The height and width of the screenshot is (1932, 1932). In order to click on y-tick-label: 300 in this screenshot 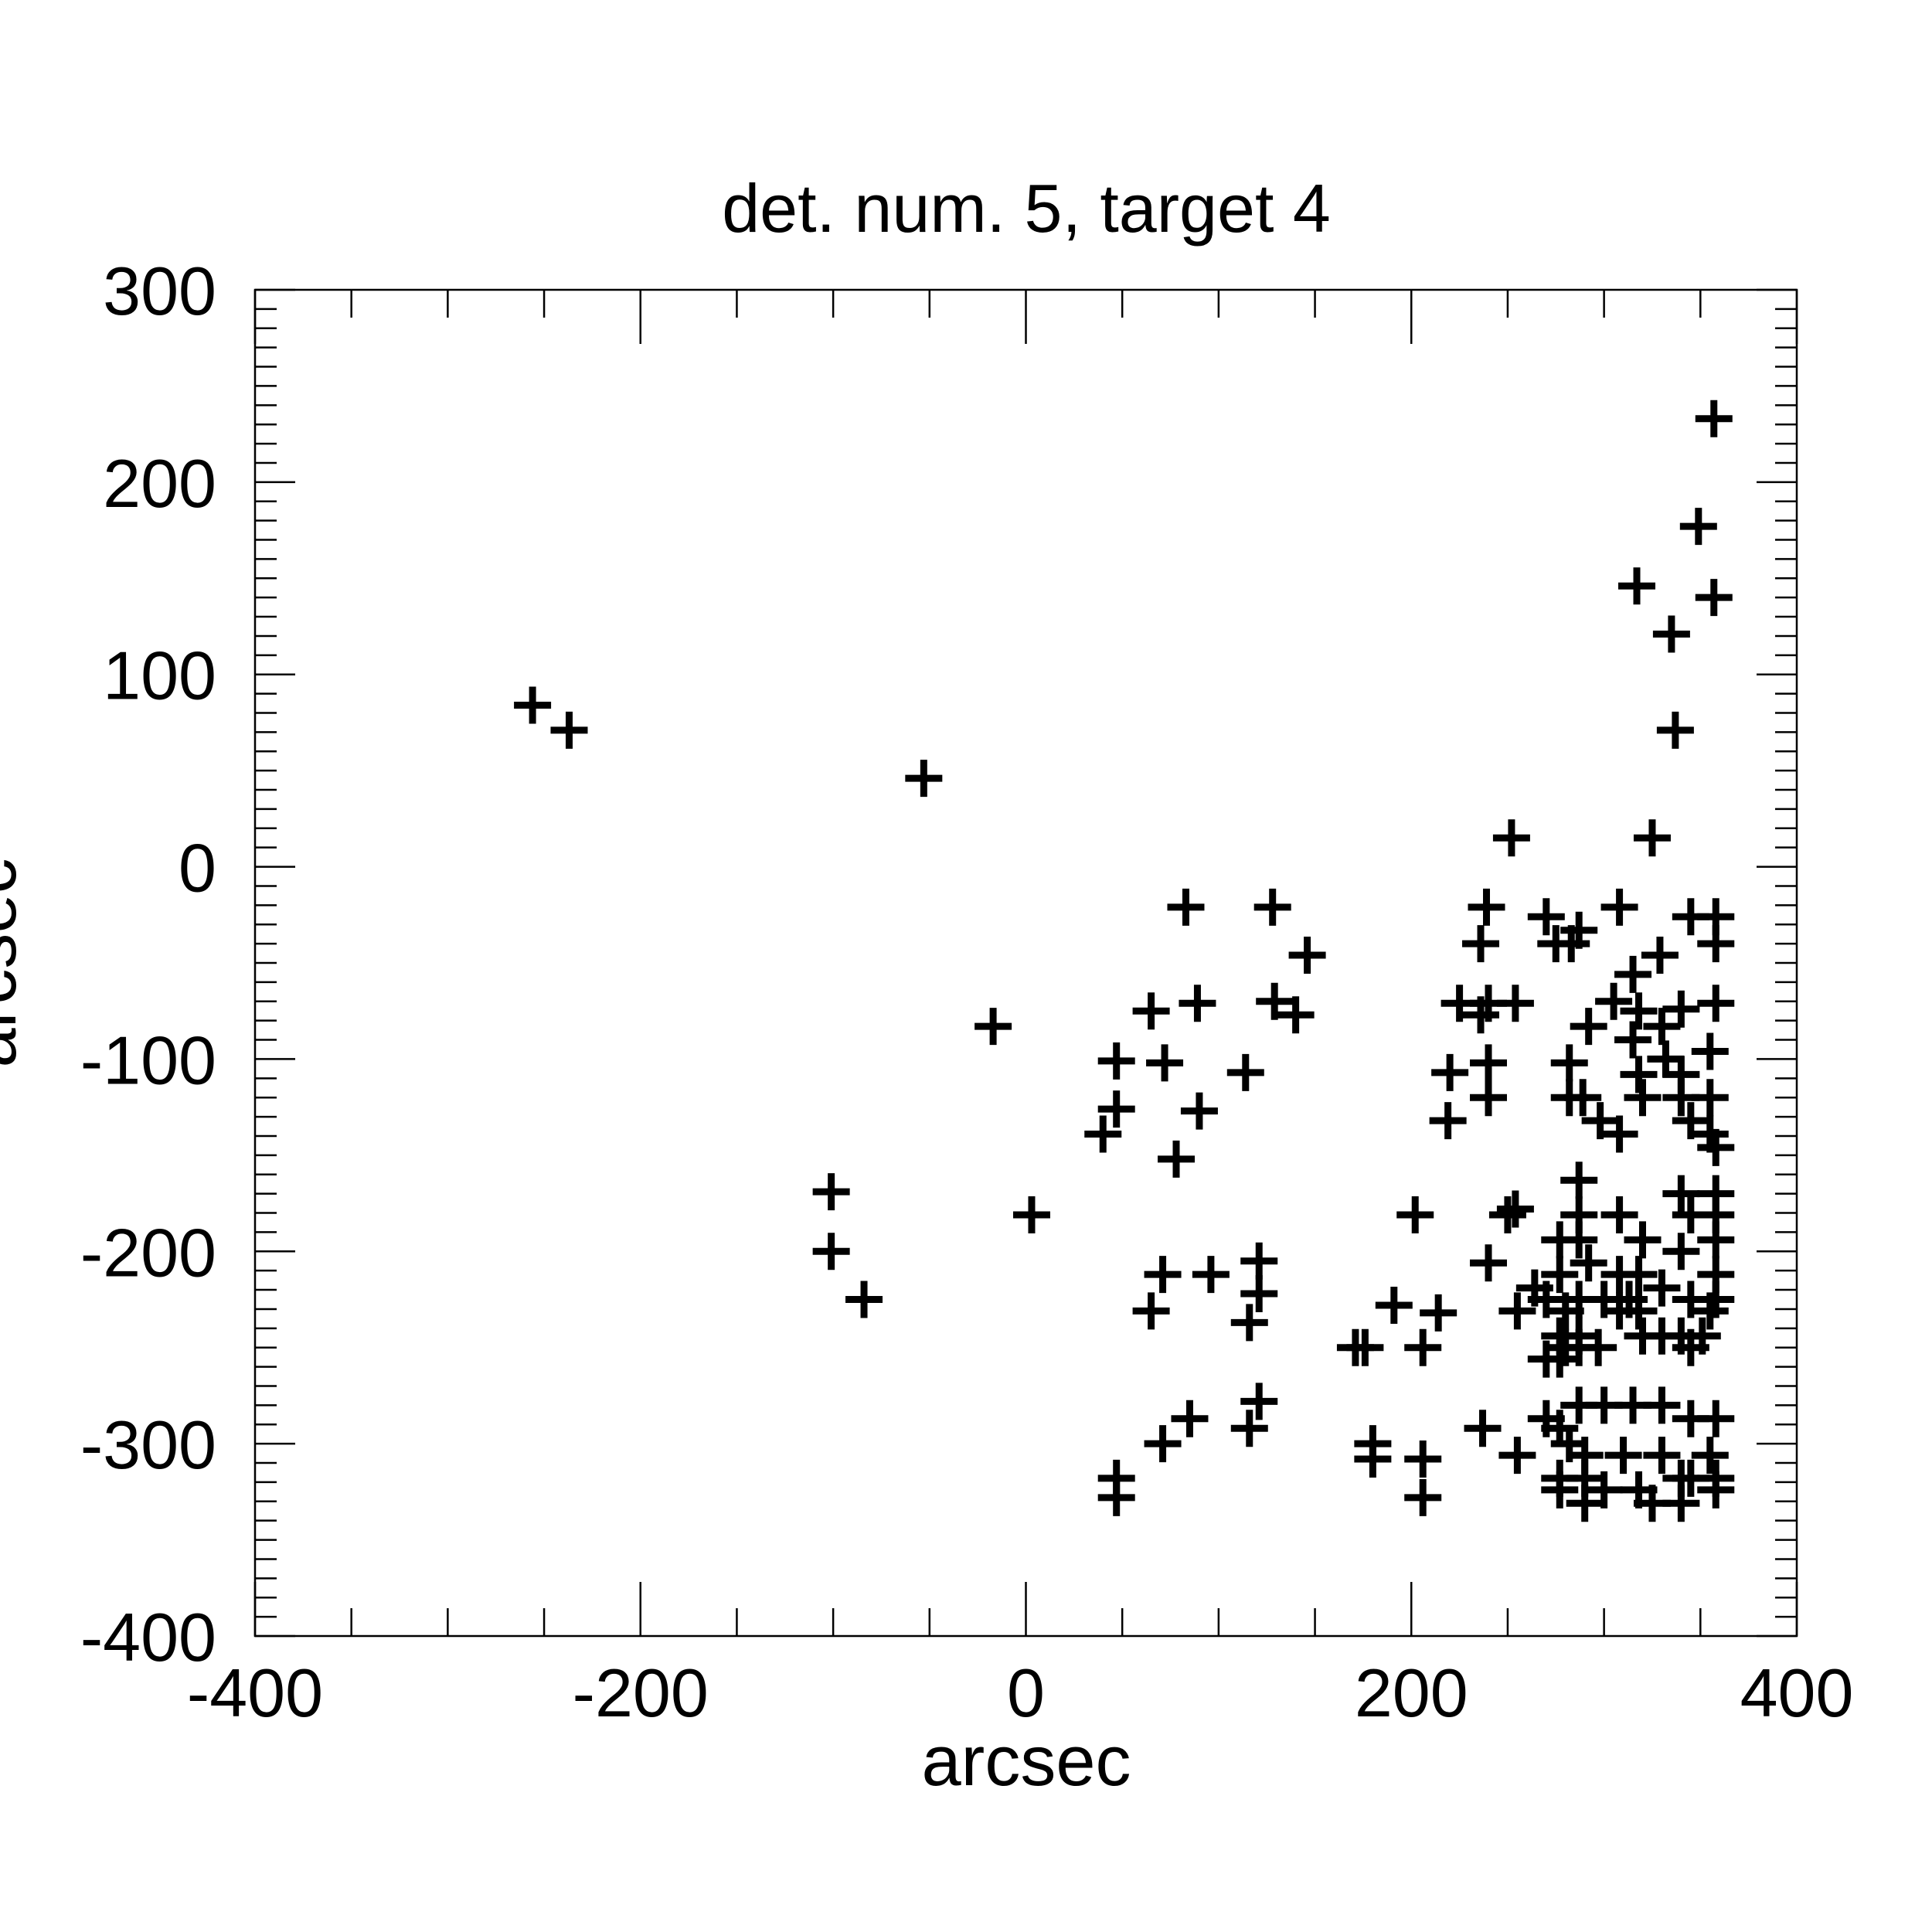, I will do `click(160, 291)`.